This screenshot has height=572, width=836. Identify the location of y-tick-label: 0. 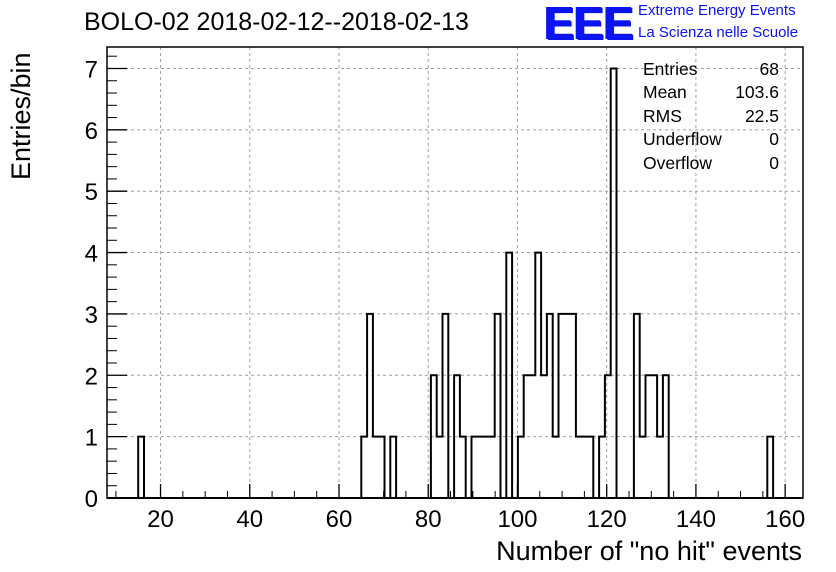
(91, 499).